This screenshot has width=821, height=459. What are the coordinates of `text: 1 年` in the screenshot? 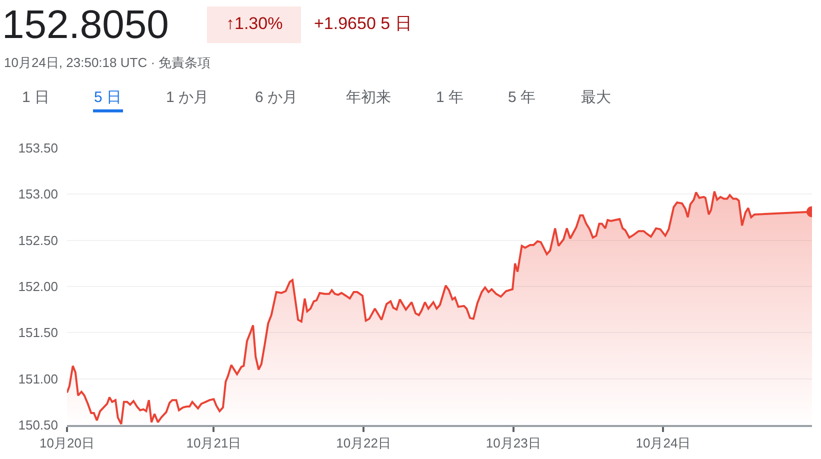 It's located at (450, 97).